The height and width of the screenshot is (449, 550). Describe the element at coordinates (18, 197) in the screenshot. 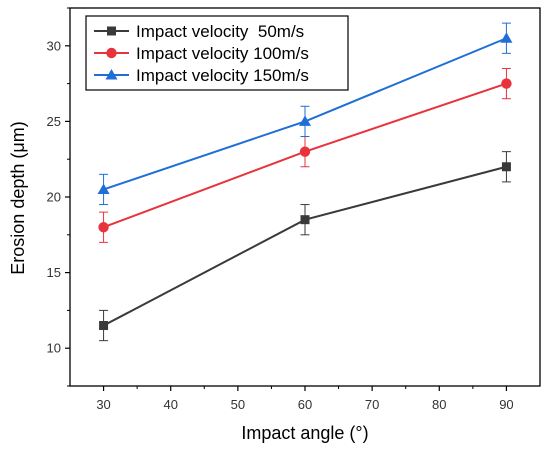

I see `y-axis-title: Erosion depth (μm)` at that location.